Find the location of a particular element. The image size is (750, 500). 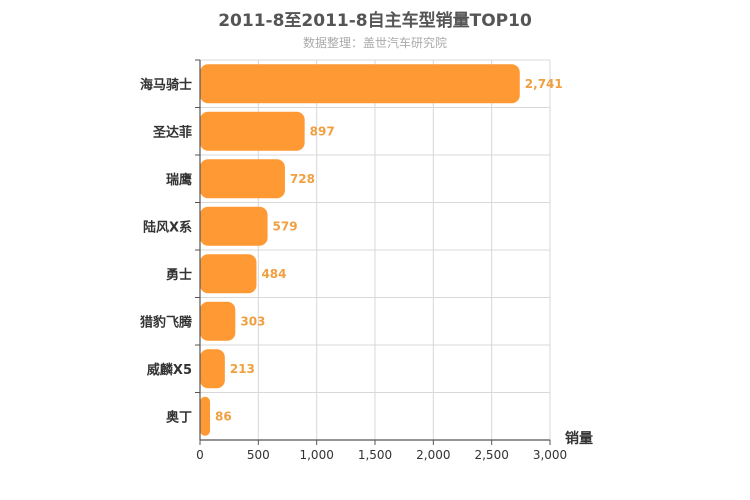

x-tick-label: 3,000 is located at coordinates (550, 455).